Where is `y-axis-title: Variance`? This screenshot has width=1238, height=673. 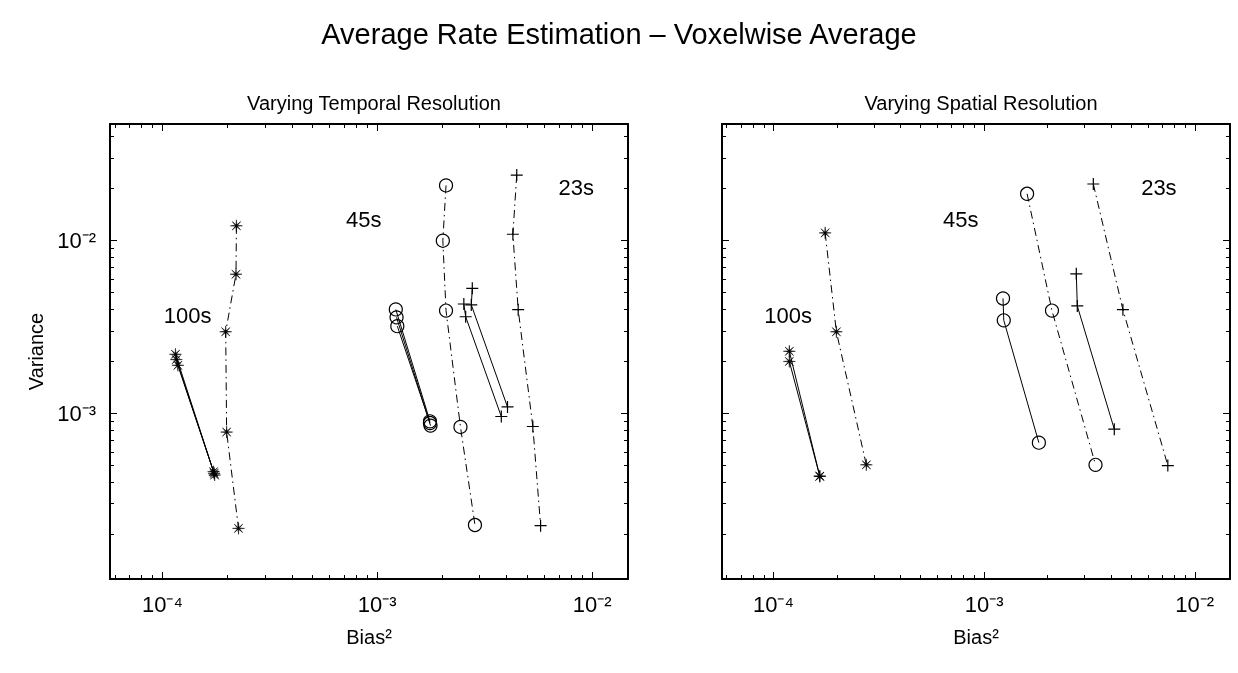
y-axis-title: Variance is located at coordinates (36, 351).